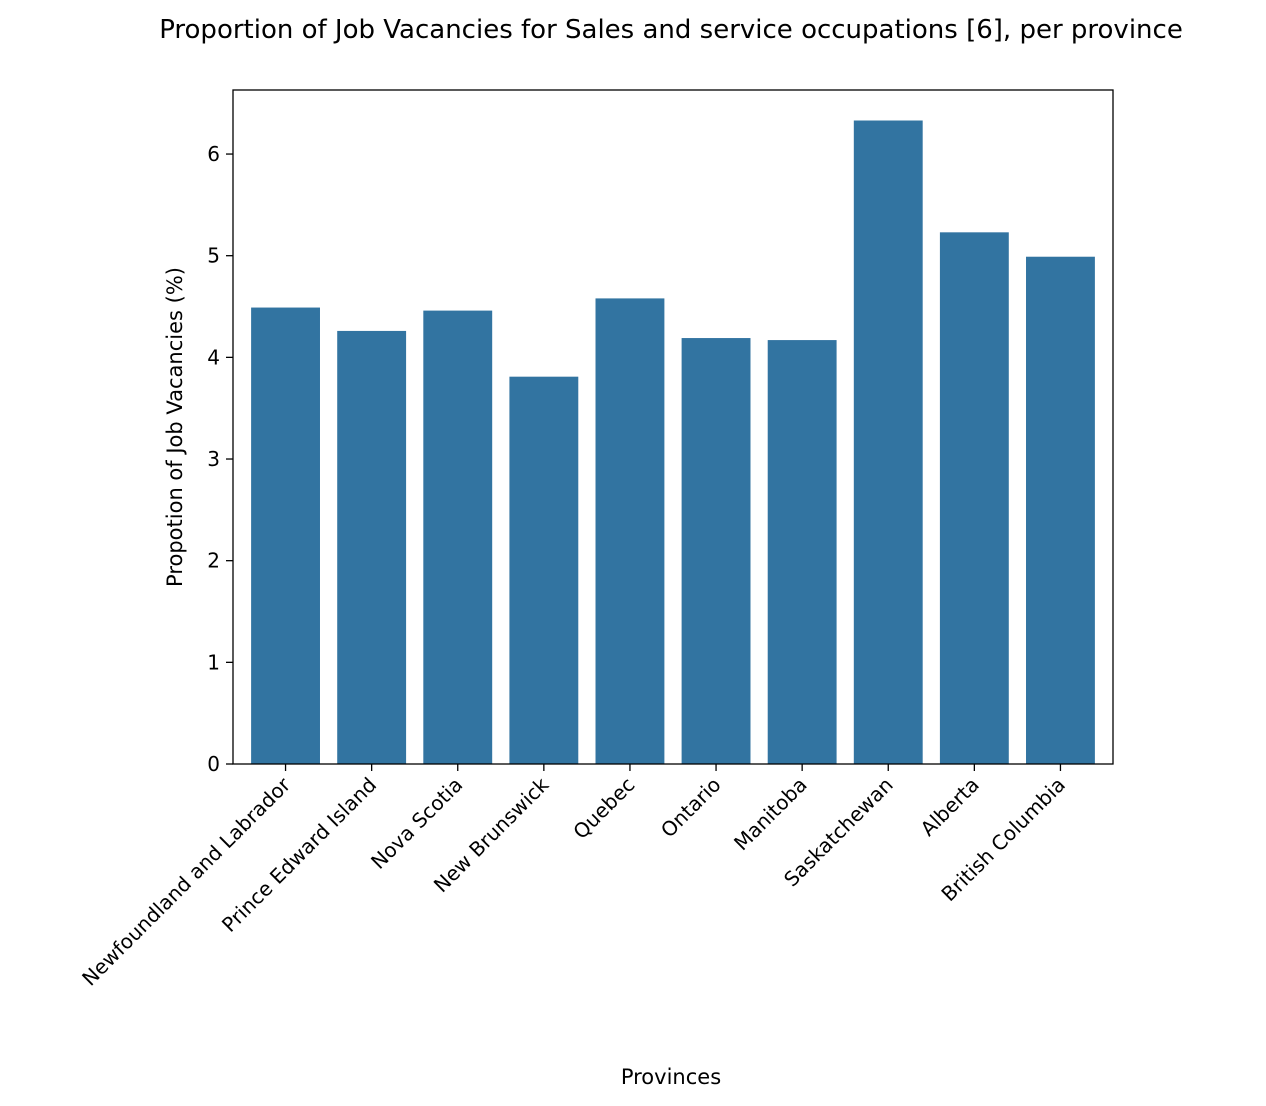 This screenshot has width=1266, height=1106. I want to click on bar-new-brunswick, so click(544, 570).